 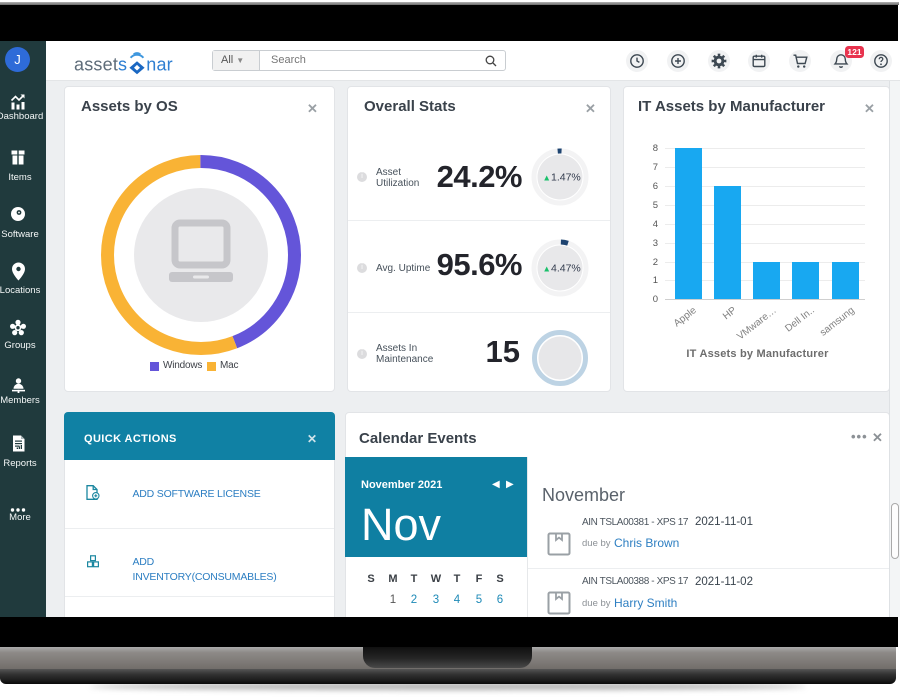 What do you see at coordinates (566, 269) in the screenshot?
I see `svg-text: 4.47%` at bounding box center [566, 269].